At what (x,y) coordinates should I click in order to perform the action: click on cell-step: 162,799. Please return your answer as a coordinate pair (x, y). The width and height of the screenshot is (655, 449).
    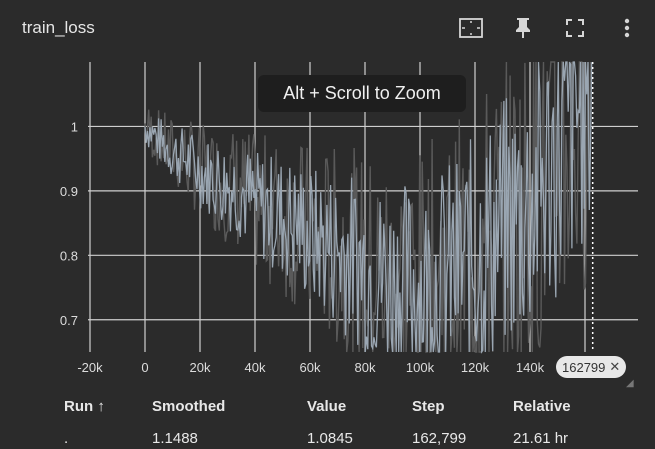
    Looking at the image, I should click on (439, 438).